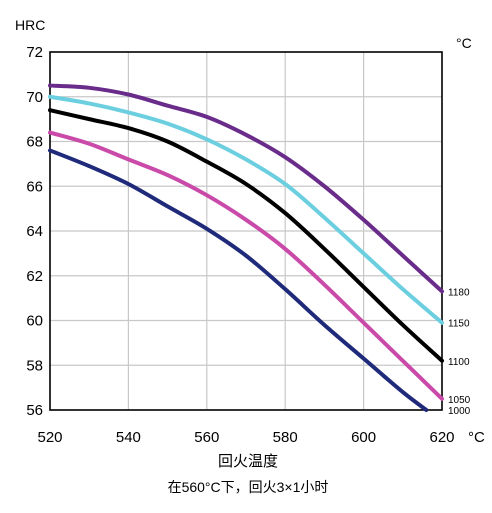  What do you see at coordinates (248, 461) in the screenshot?
I see `x-axis-title: 回火温度` at bounding box center [248, 461].